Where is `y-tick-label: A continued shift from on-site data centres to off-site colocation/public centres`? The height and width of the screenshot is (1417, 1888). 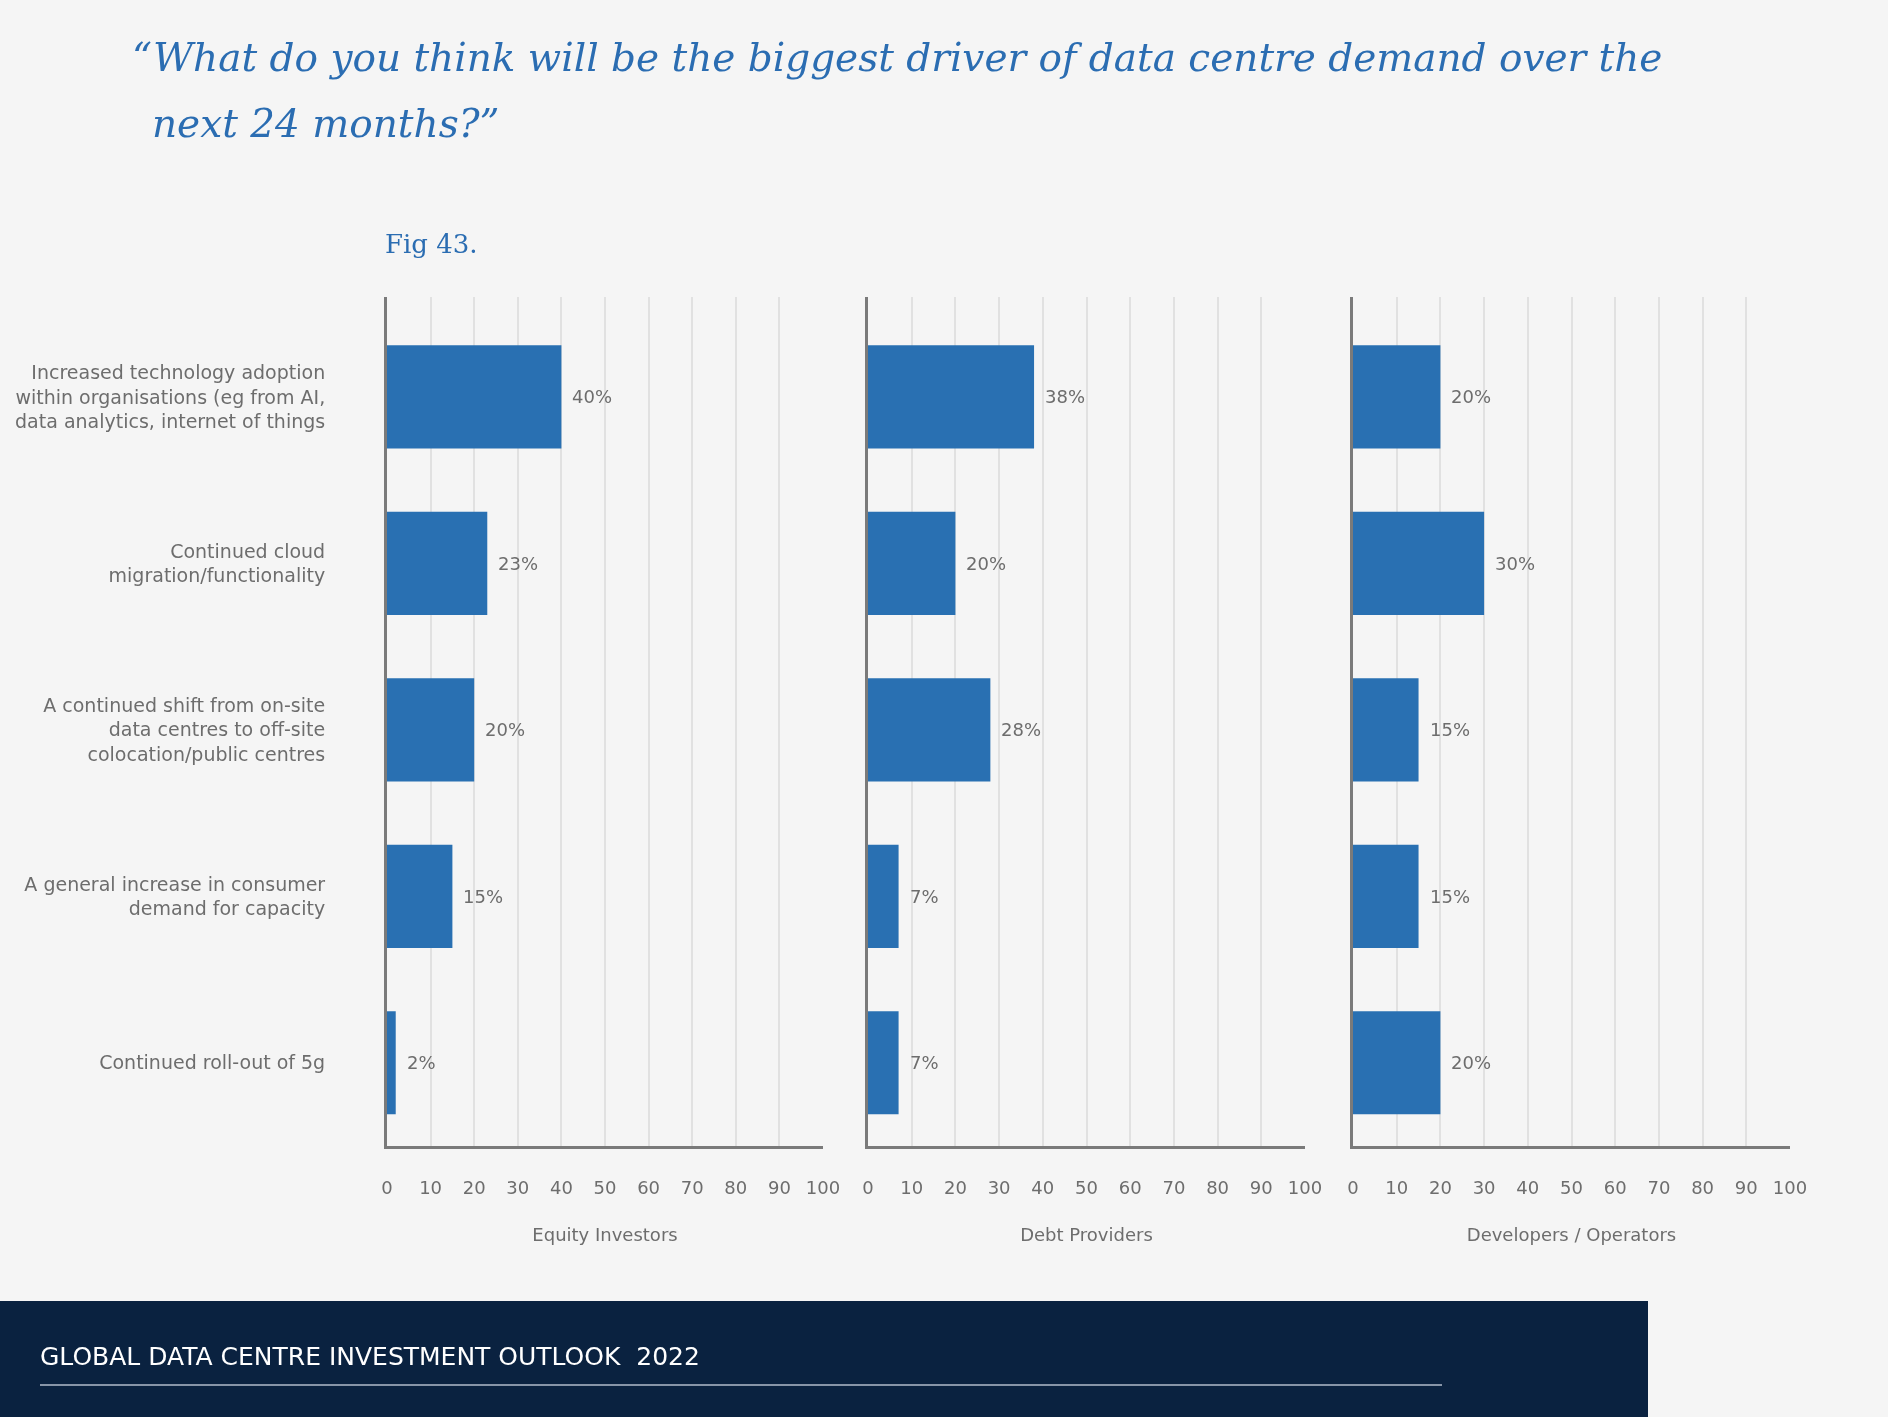 y-tick-label: A continued shift from on-site data centres to off-site colocation/public centres is located at coordinates (184, 729).